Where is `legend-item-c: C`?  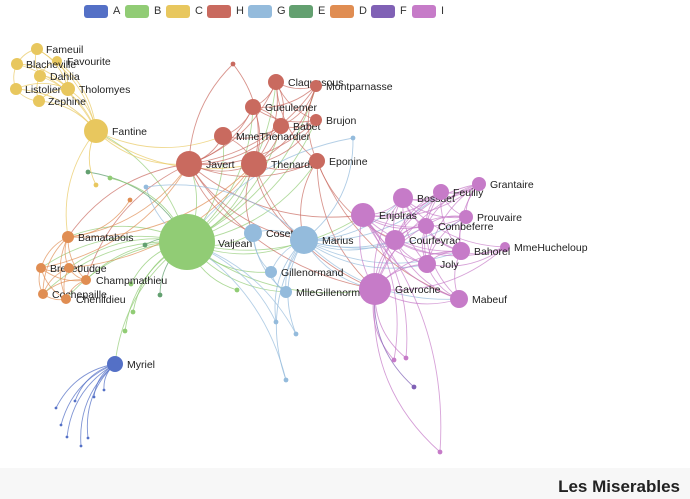
legend-item-c: C is located at coordinates (184, 11).